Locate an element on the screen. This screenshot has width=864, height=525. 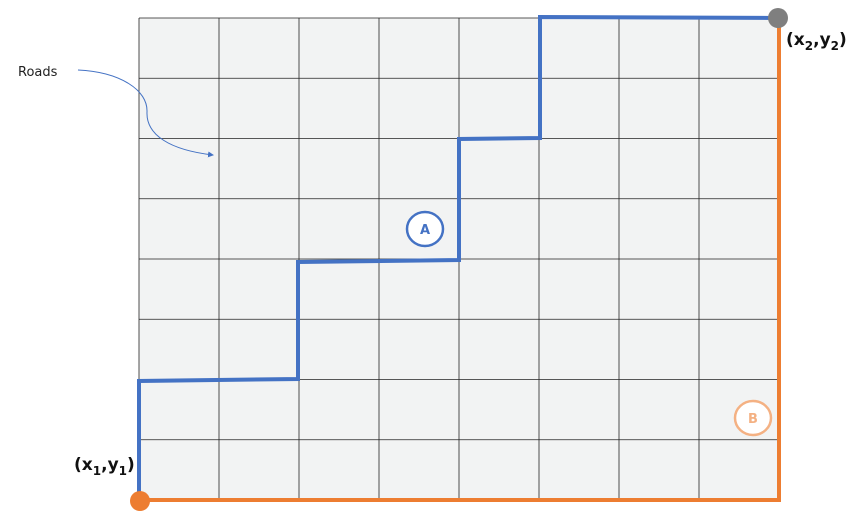
roads-arrow is located at coordinates (145, 113).